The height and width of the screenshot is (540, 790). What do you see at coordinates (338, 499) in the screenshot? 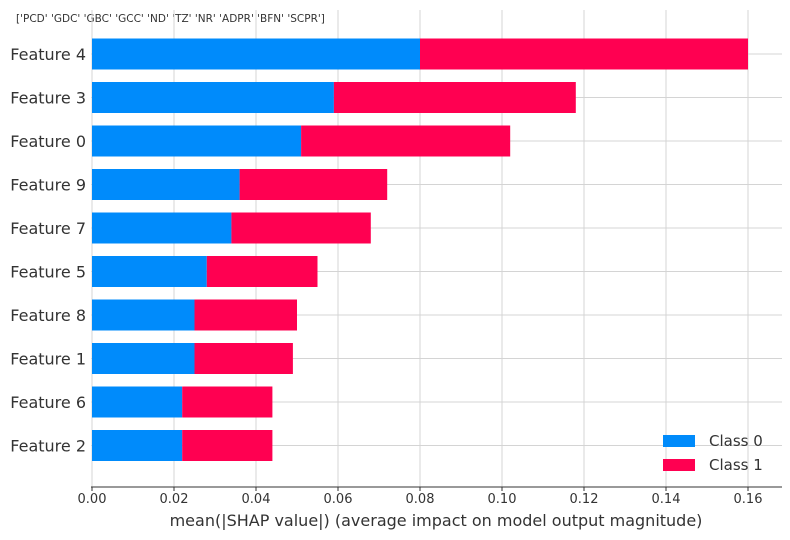
I see `x-tick-label: 0.06` at bounding box center [338, 499].